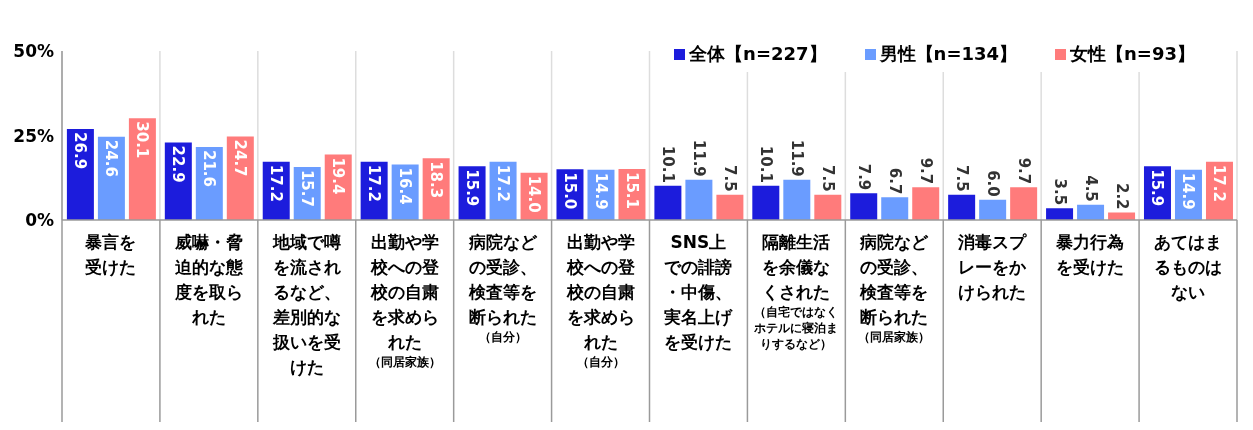  Describe the element at coordinates (631, 190) in the screenshot. I see `data-label: 15.1` at that location.